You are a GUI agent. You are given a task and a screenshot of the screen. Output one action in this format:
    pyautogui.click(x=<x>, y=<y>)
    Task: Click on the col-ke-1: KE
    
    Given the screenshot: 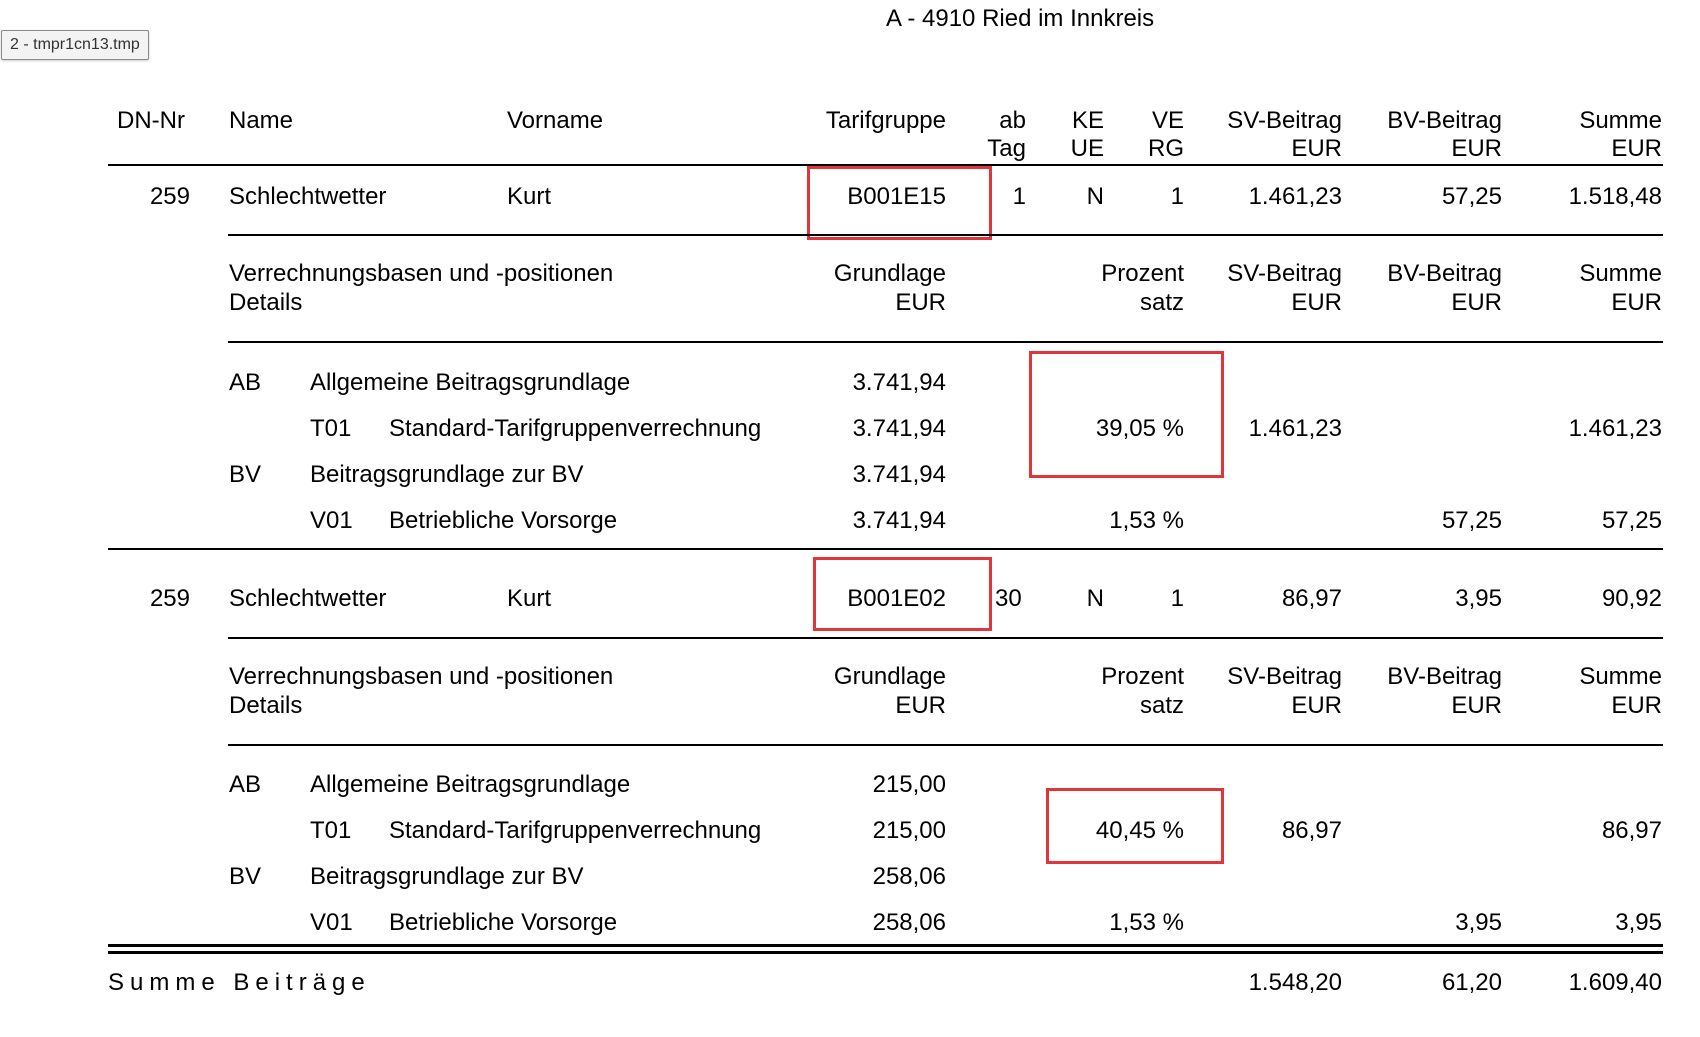 What is the action you would take?
    pyautogui.click(x=1087, y=120)
    